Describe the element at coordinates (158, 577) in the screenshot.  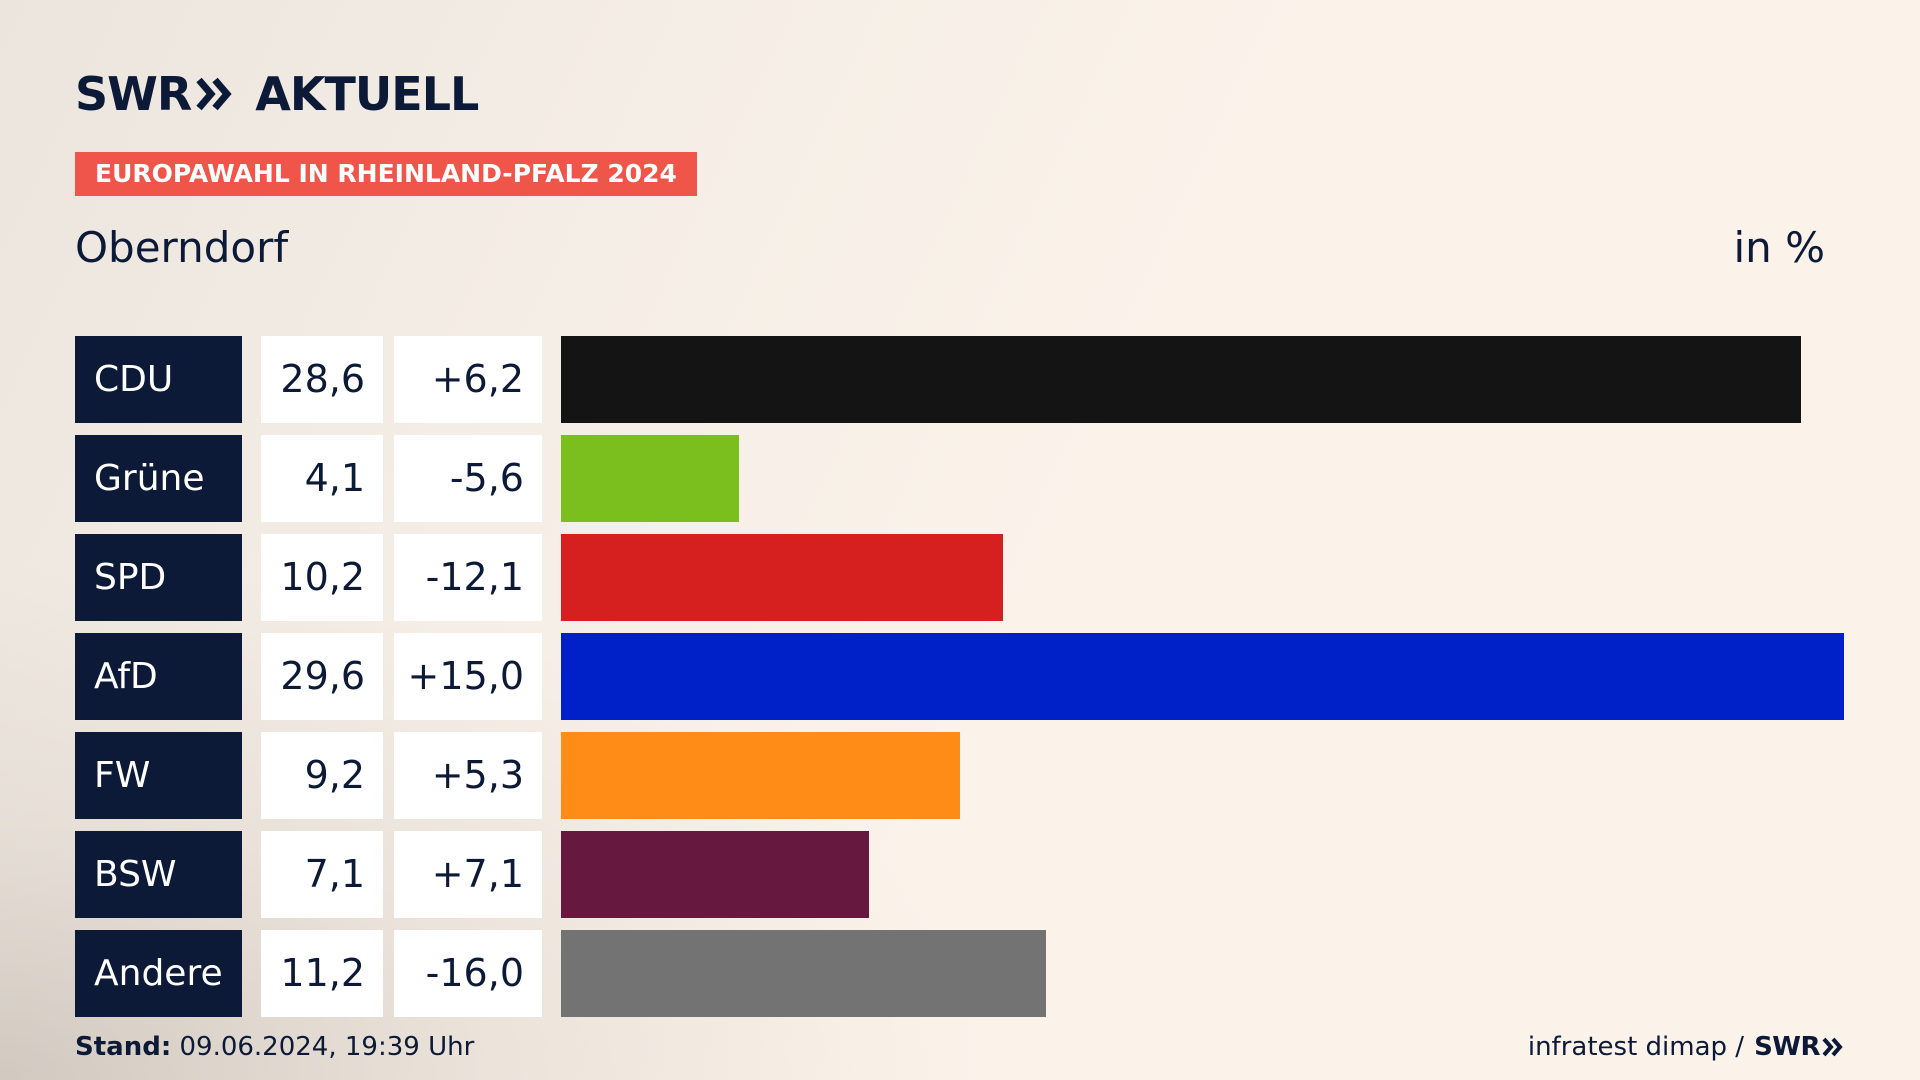
I see `party-label: SPD` at that location.